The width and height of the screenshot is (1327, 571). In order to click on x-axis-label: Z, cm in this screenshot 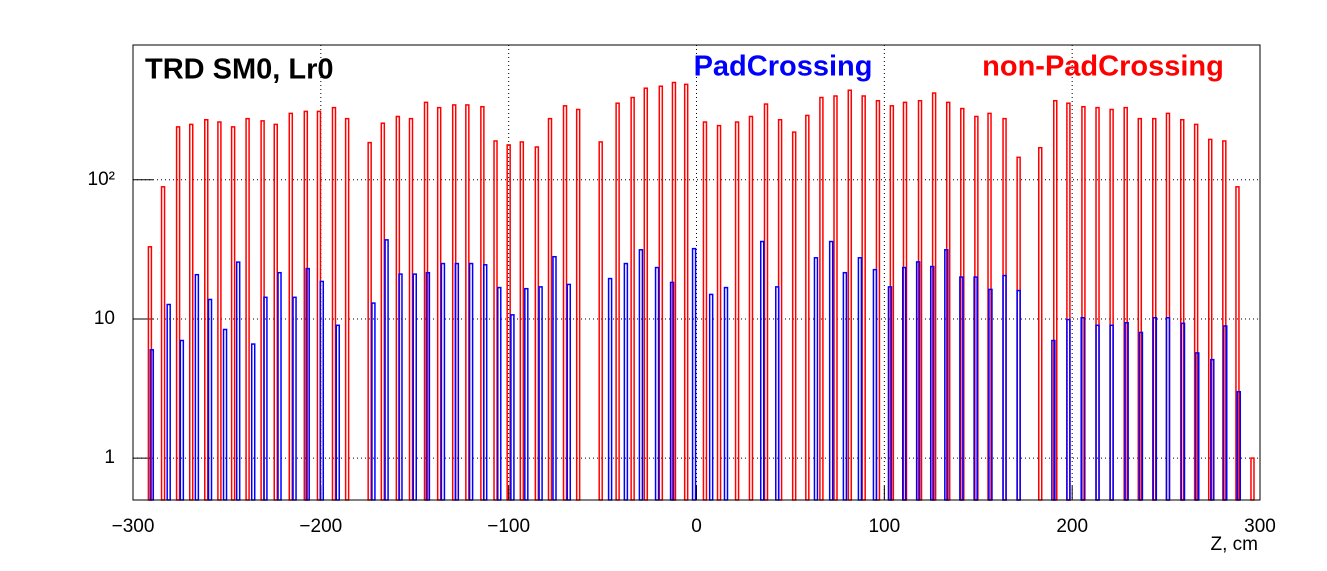, I will do `click(1235, 544)`.